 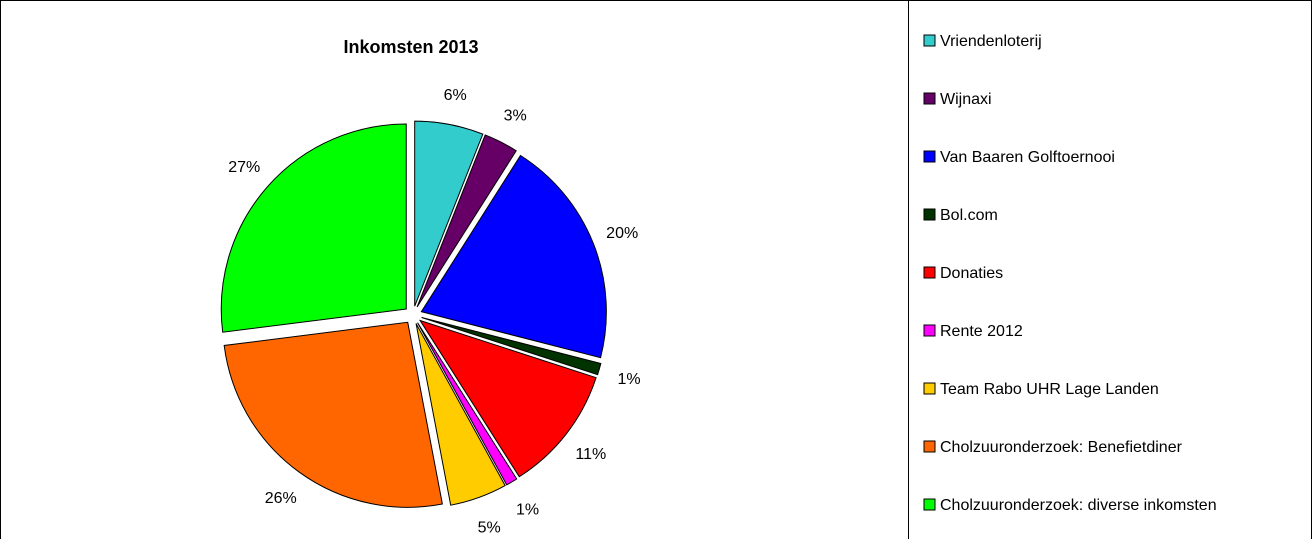 I want to click on slice-percent-label: 3%, so click(x=515, y=116).